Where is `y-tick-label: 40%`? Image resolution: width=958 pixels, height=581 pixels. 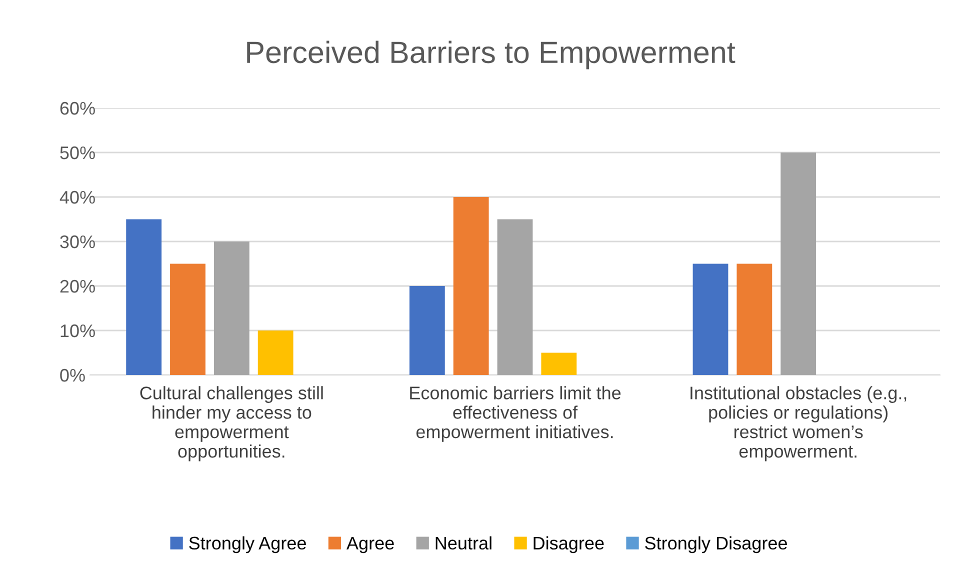 y-tick-label: 40% is located at coordinates (77, 197).